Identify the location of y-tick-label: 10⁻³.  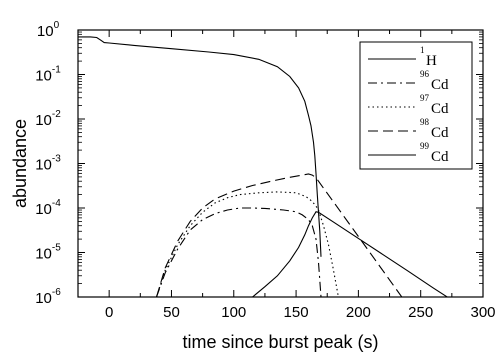
(48, 164).